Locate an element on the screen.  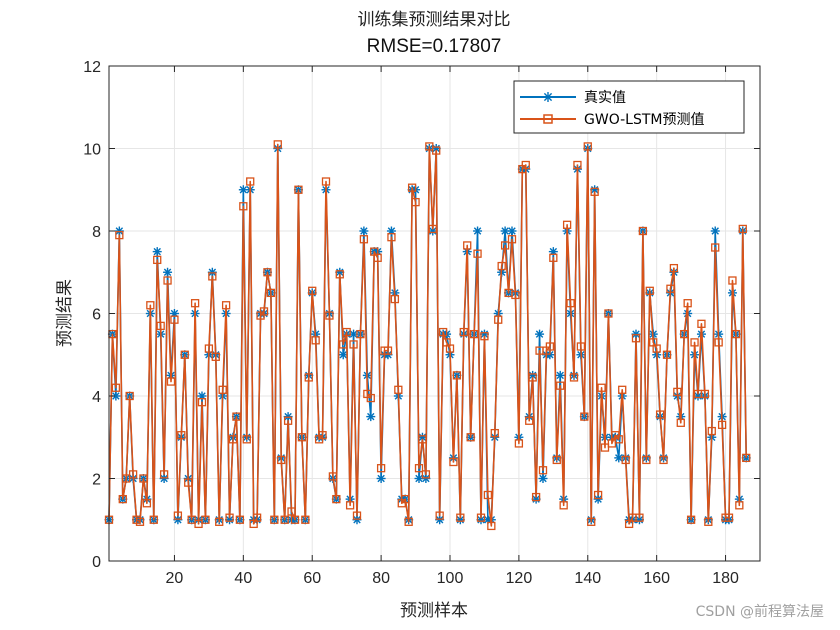
y-tick-label: 12 is located at coordinates (92, 67).